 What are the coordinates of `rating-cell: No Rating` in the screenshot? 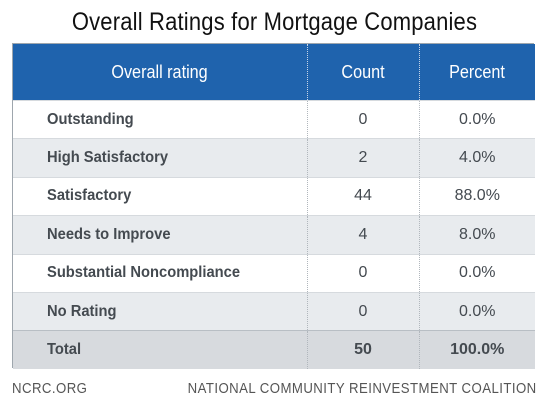 It's located at (160, 311).